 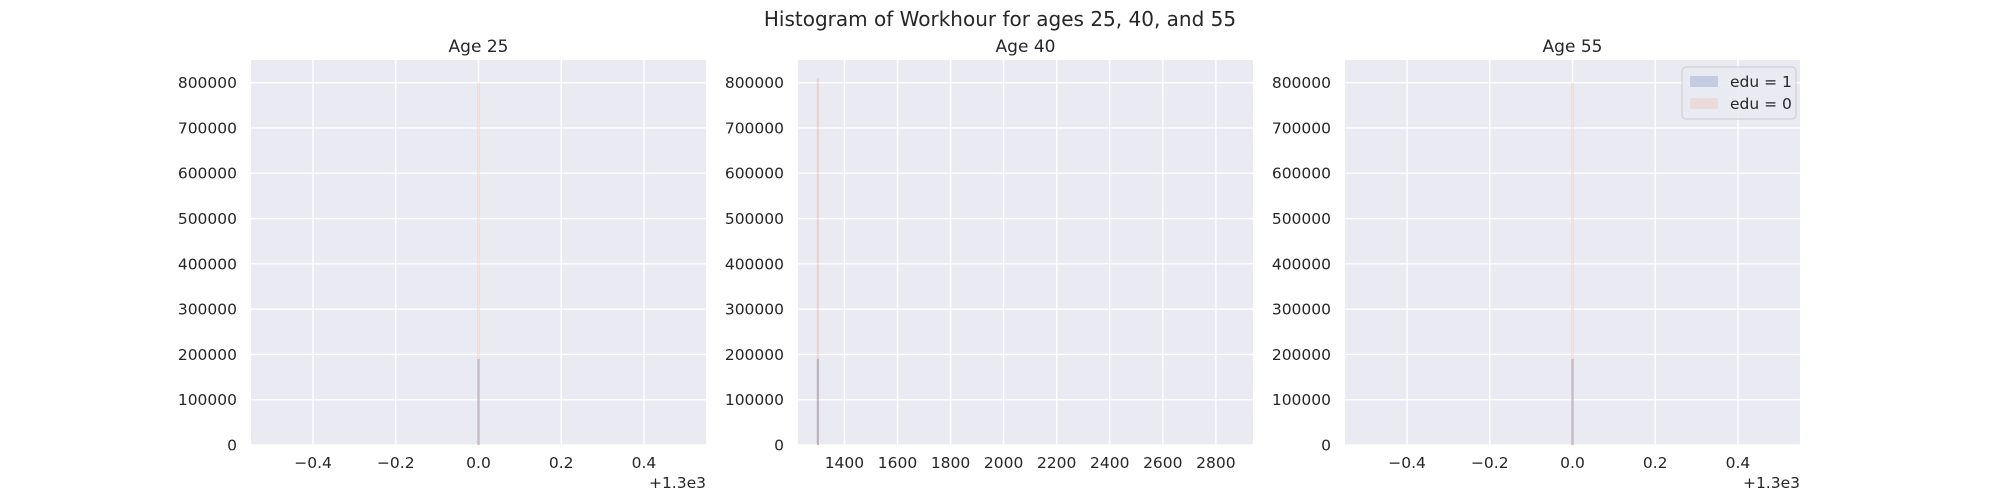 I want to click on legend-label: edu = 0, so click(x=1761, y=104).